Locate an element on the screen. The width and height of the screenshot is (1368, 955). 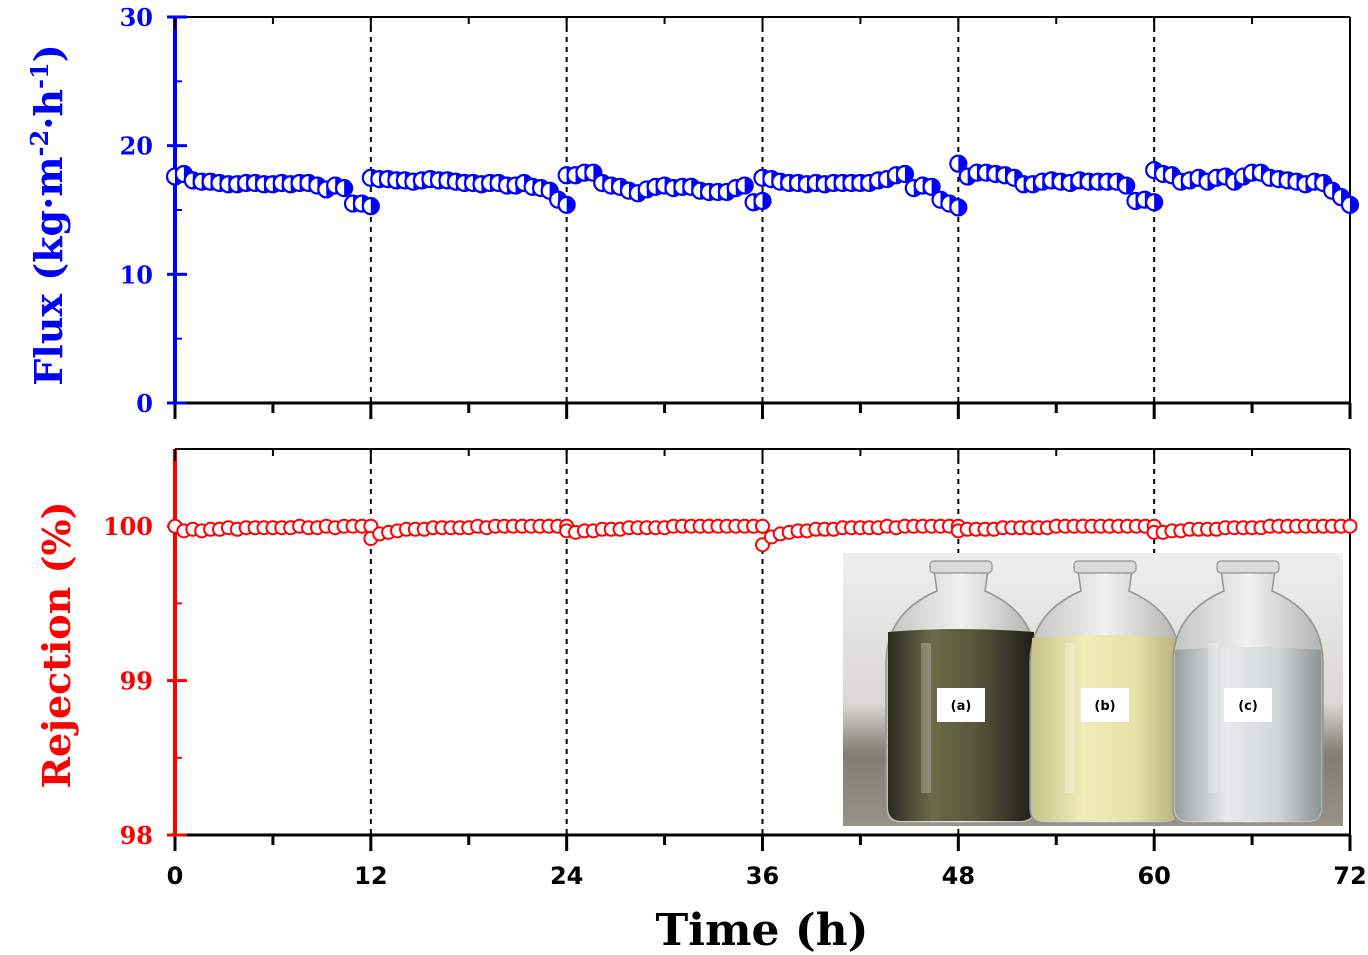
x-tick-label: 0 is located at coordinates (175, 876).